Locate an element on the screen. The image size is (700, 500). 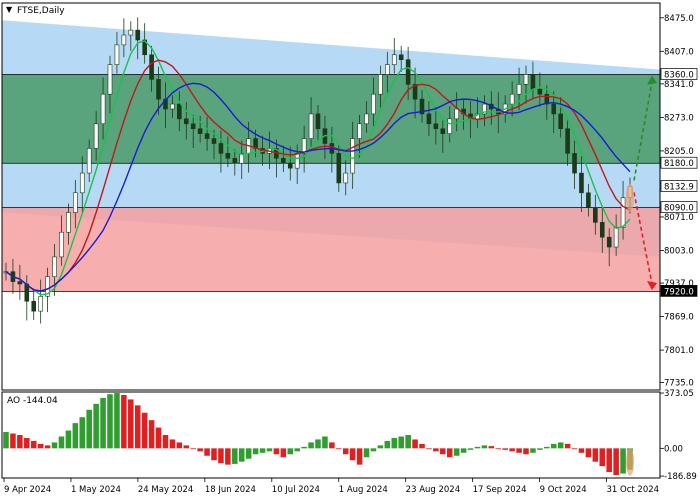
x-tick-label: 18 Jun 2024 is located at coordinates (230, 490).